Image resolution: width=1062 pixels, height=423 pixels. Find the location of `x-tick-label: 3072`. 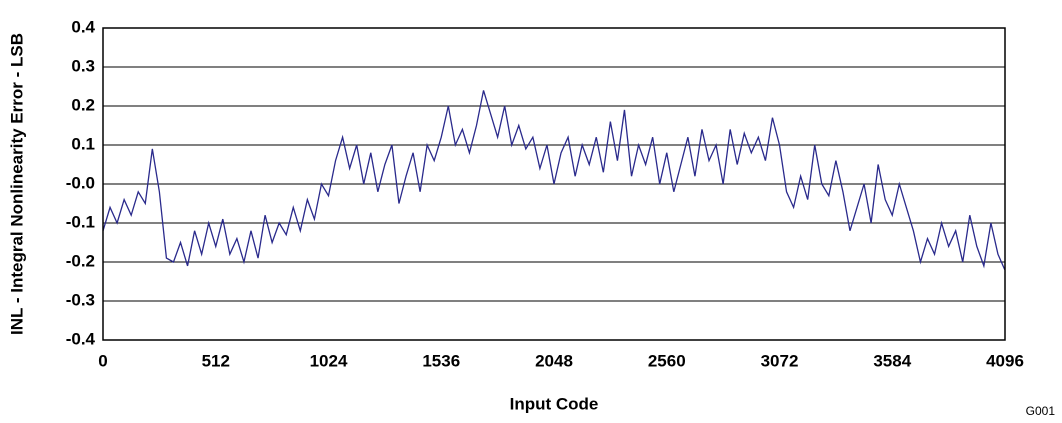

x-tick-label: 3072 is located at coordinates (780, 360).